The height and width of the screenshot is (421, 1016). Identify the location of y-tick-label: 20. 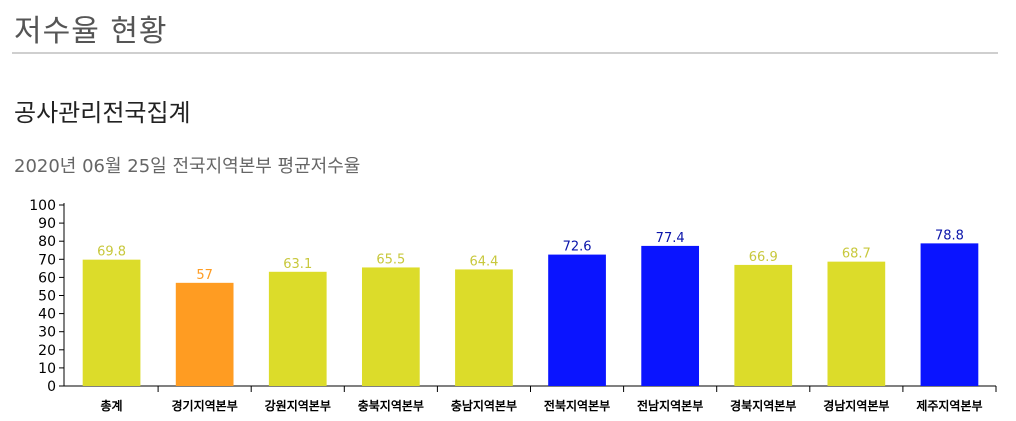
(47, 351).